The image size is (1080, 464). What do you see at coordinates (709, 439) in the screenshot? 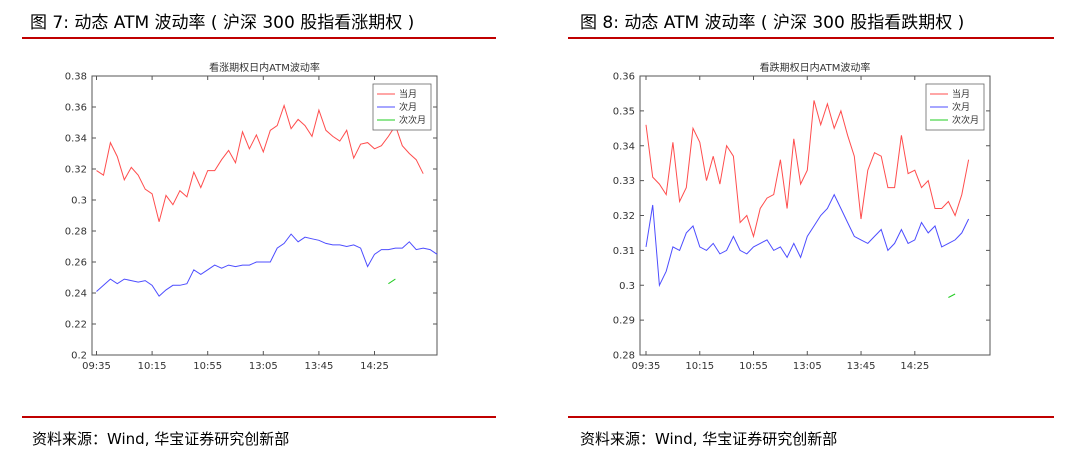
I see `source-right: 资料来源：Wind, 华宝证券研究创新部` at bounding box center [709, 439].